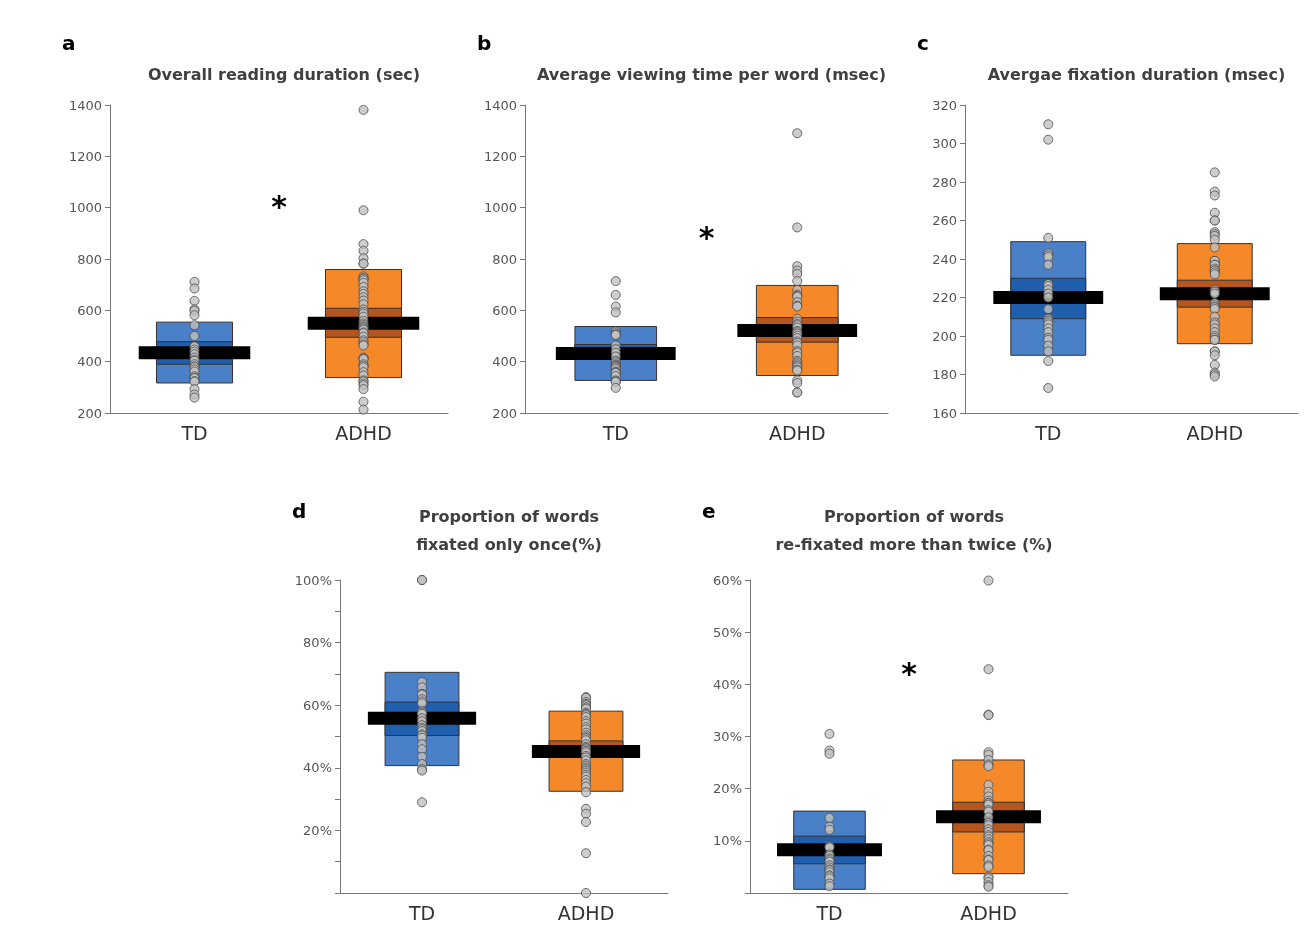 The height and width of the screenshot is (939, 1315). I want to click on chart-title: Avergae fixation duration (msec), so click(1136, 74).